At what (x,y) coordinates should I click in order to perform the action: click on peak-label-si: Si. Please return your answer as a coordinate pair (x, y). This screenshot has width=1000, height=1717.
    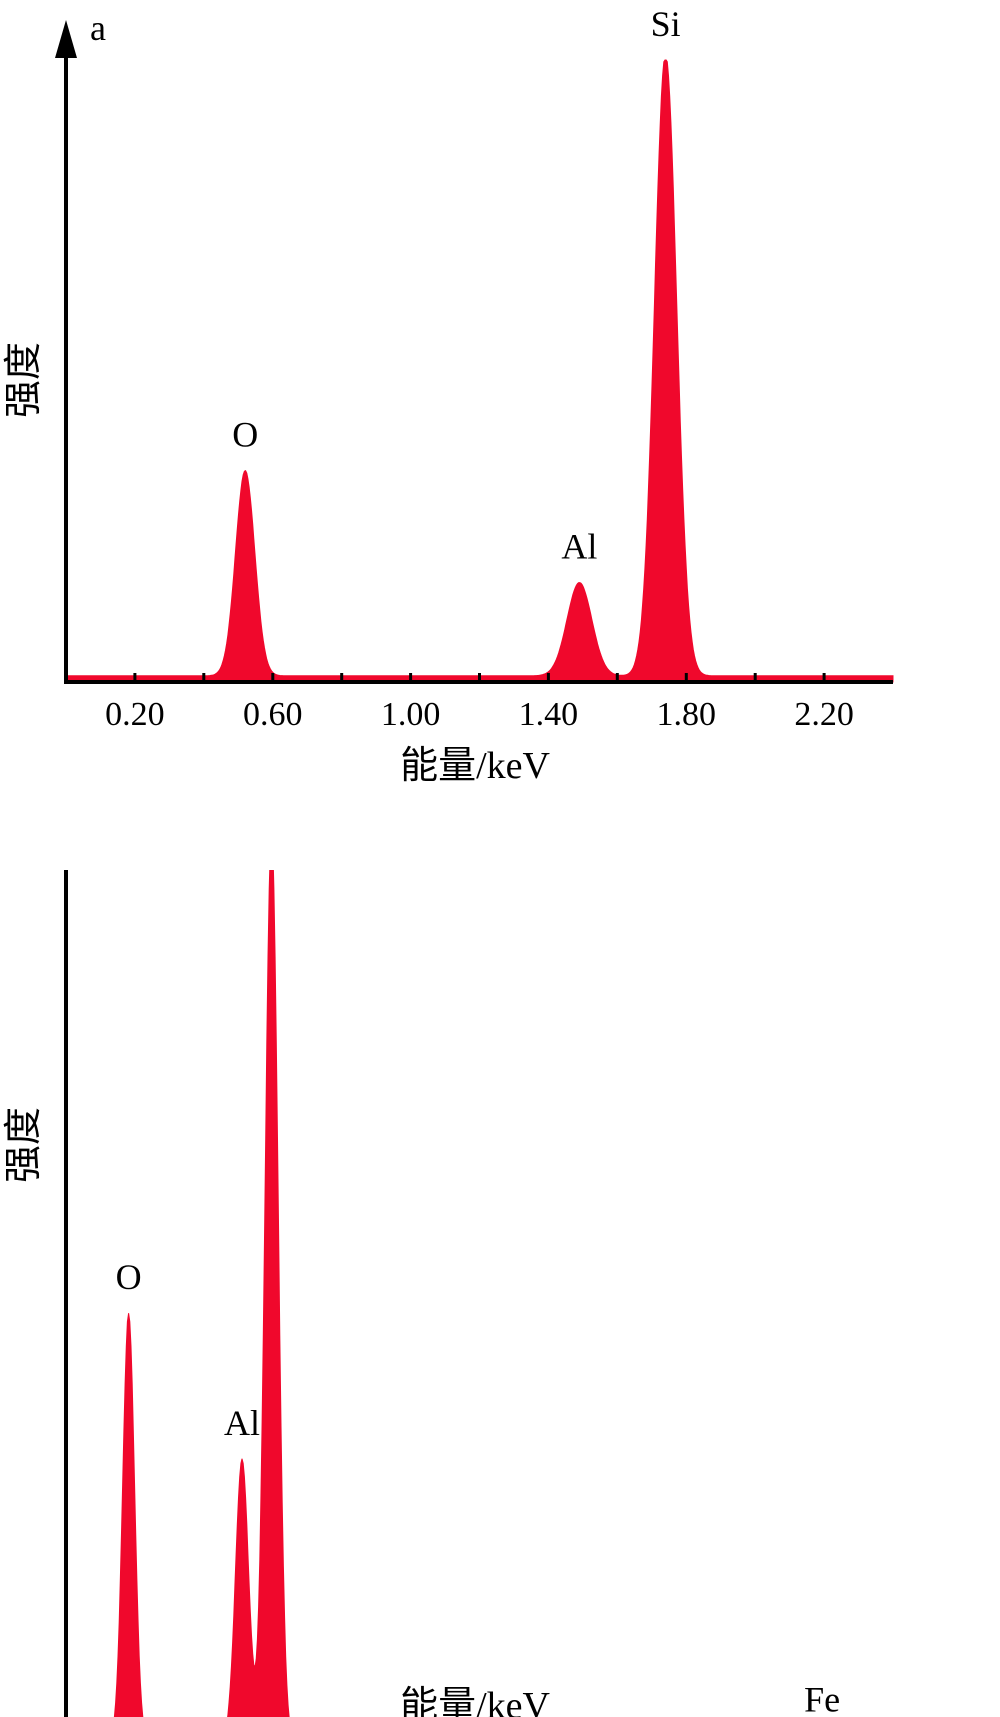
    Looking at the image, I should click on (666, 24).